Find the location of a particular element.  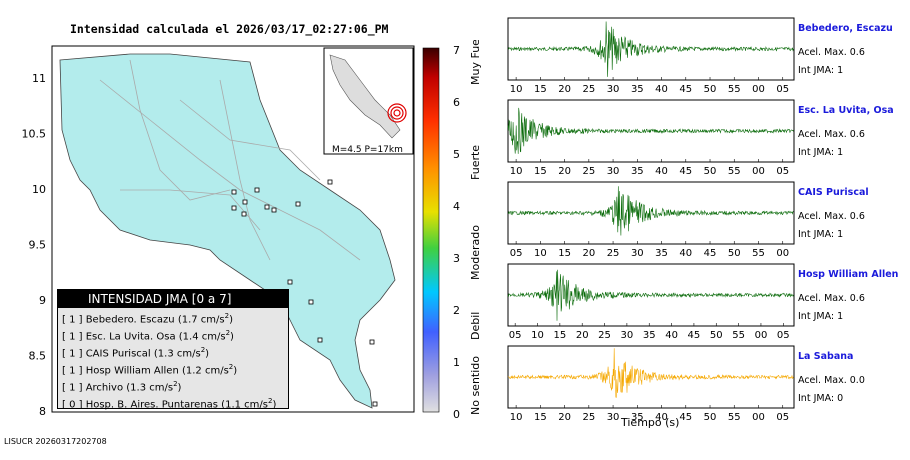

scale-category: Moderado is located at coordinates (475, 252).